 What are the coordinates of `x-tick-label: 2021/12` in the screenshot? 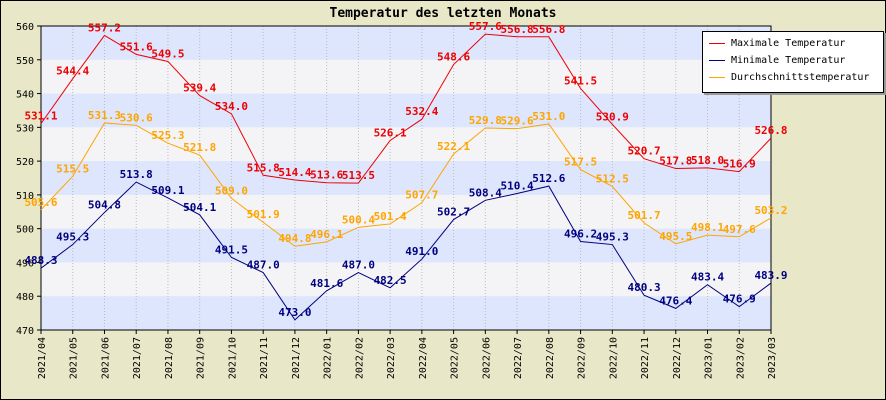 It's located at (296, 358).